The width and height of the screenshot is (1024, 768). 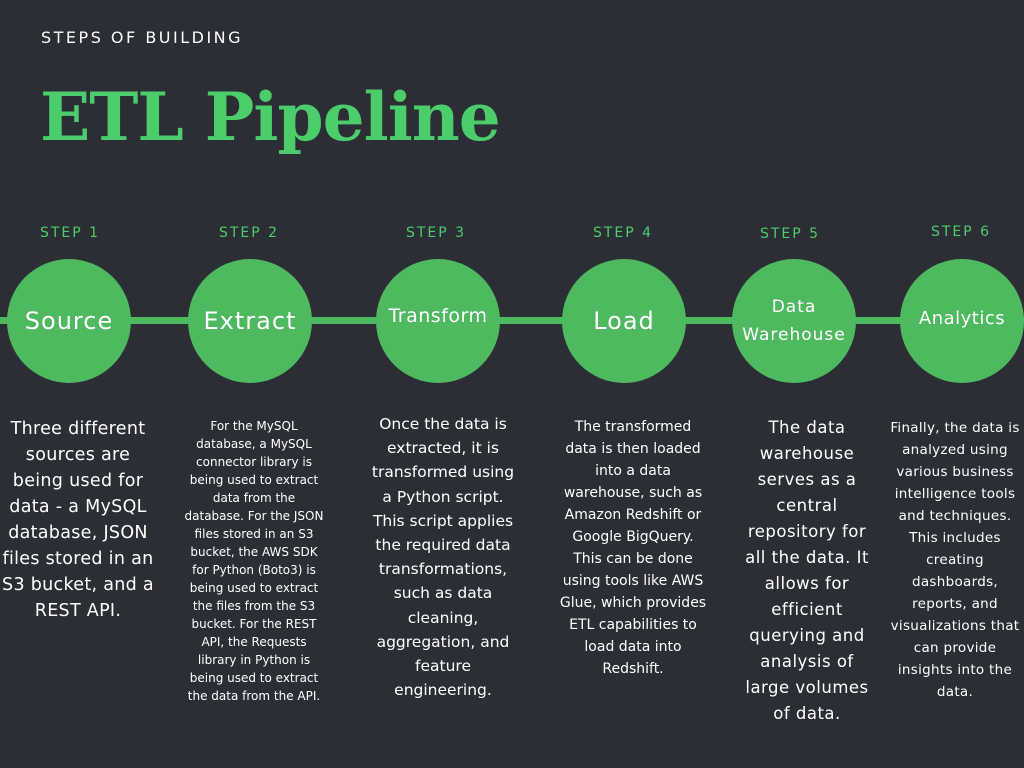 What do you see at coordinates (70, 233) in the screenshot?
I see `step-1-label: STEP 1` at bounding box center [70, 233].